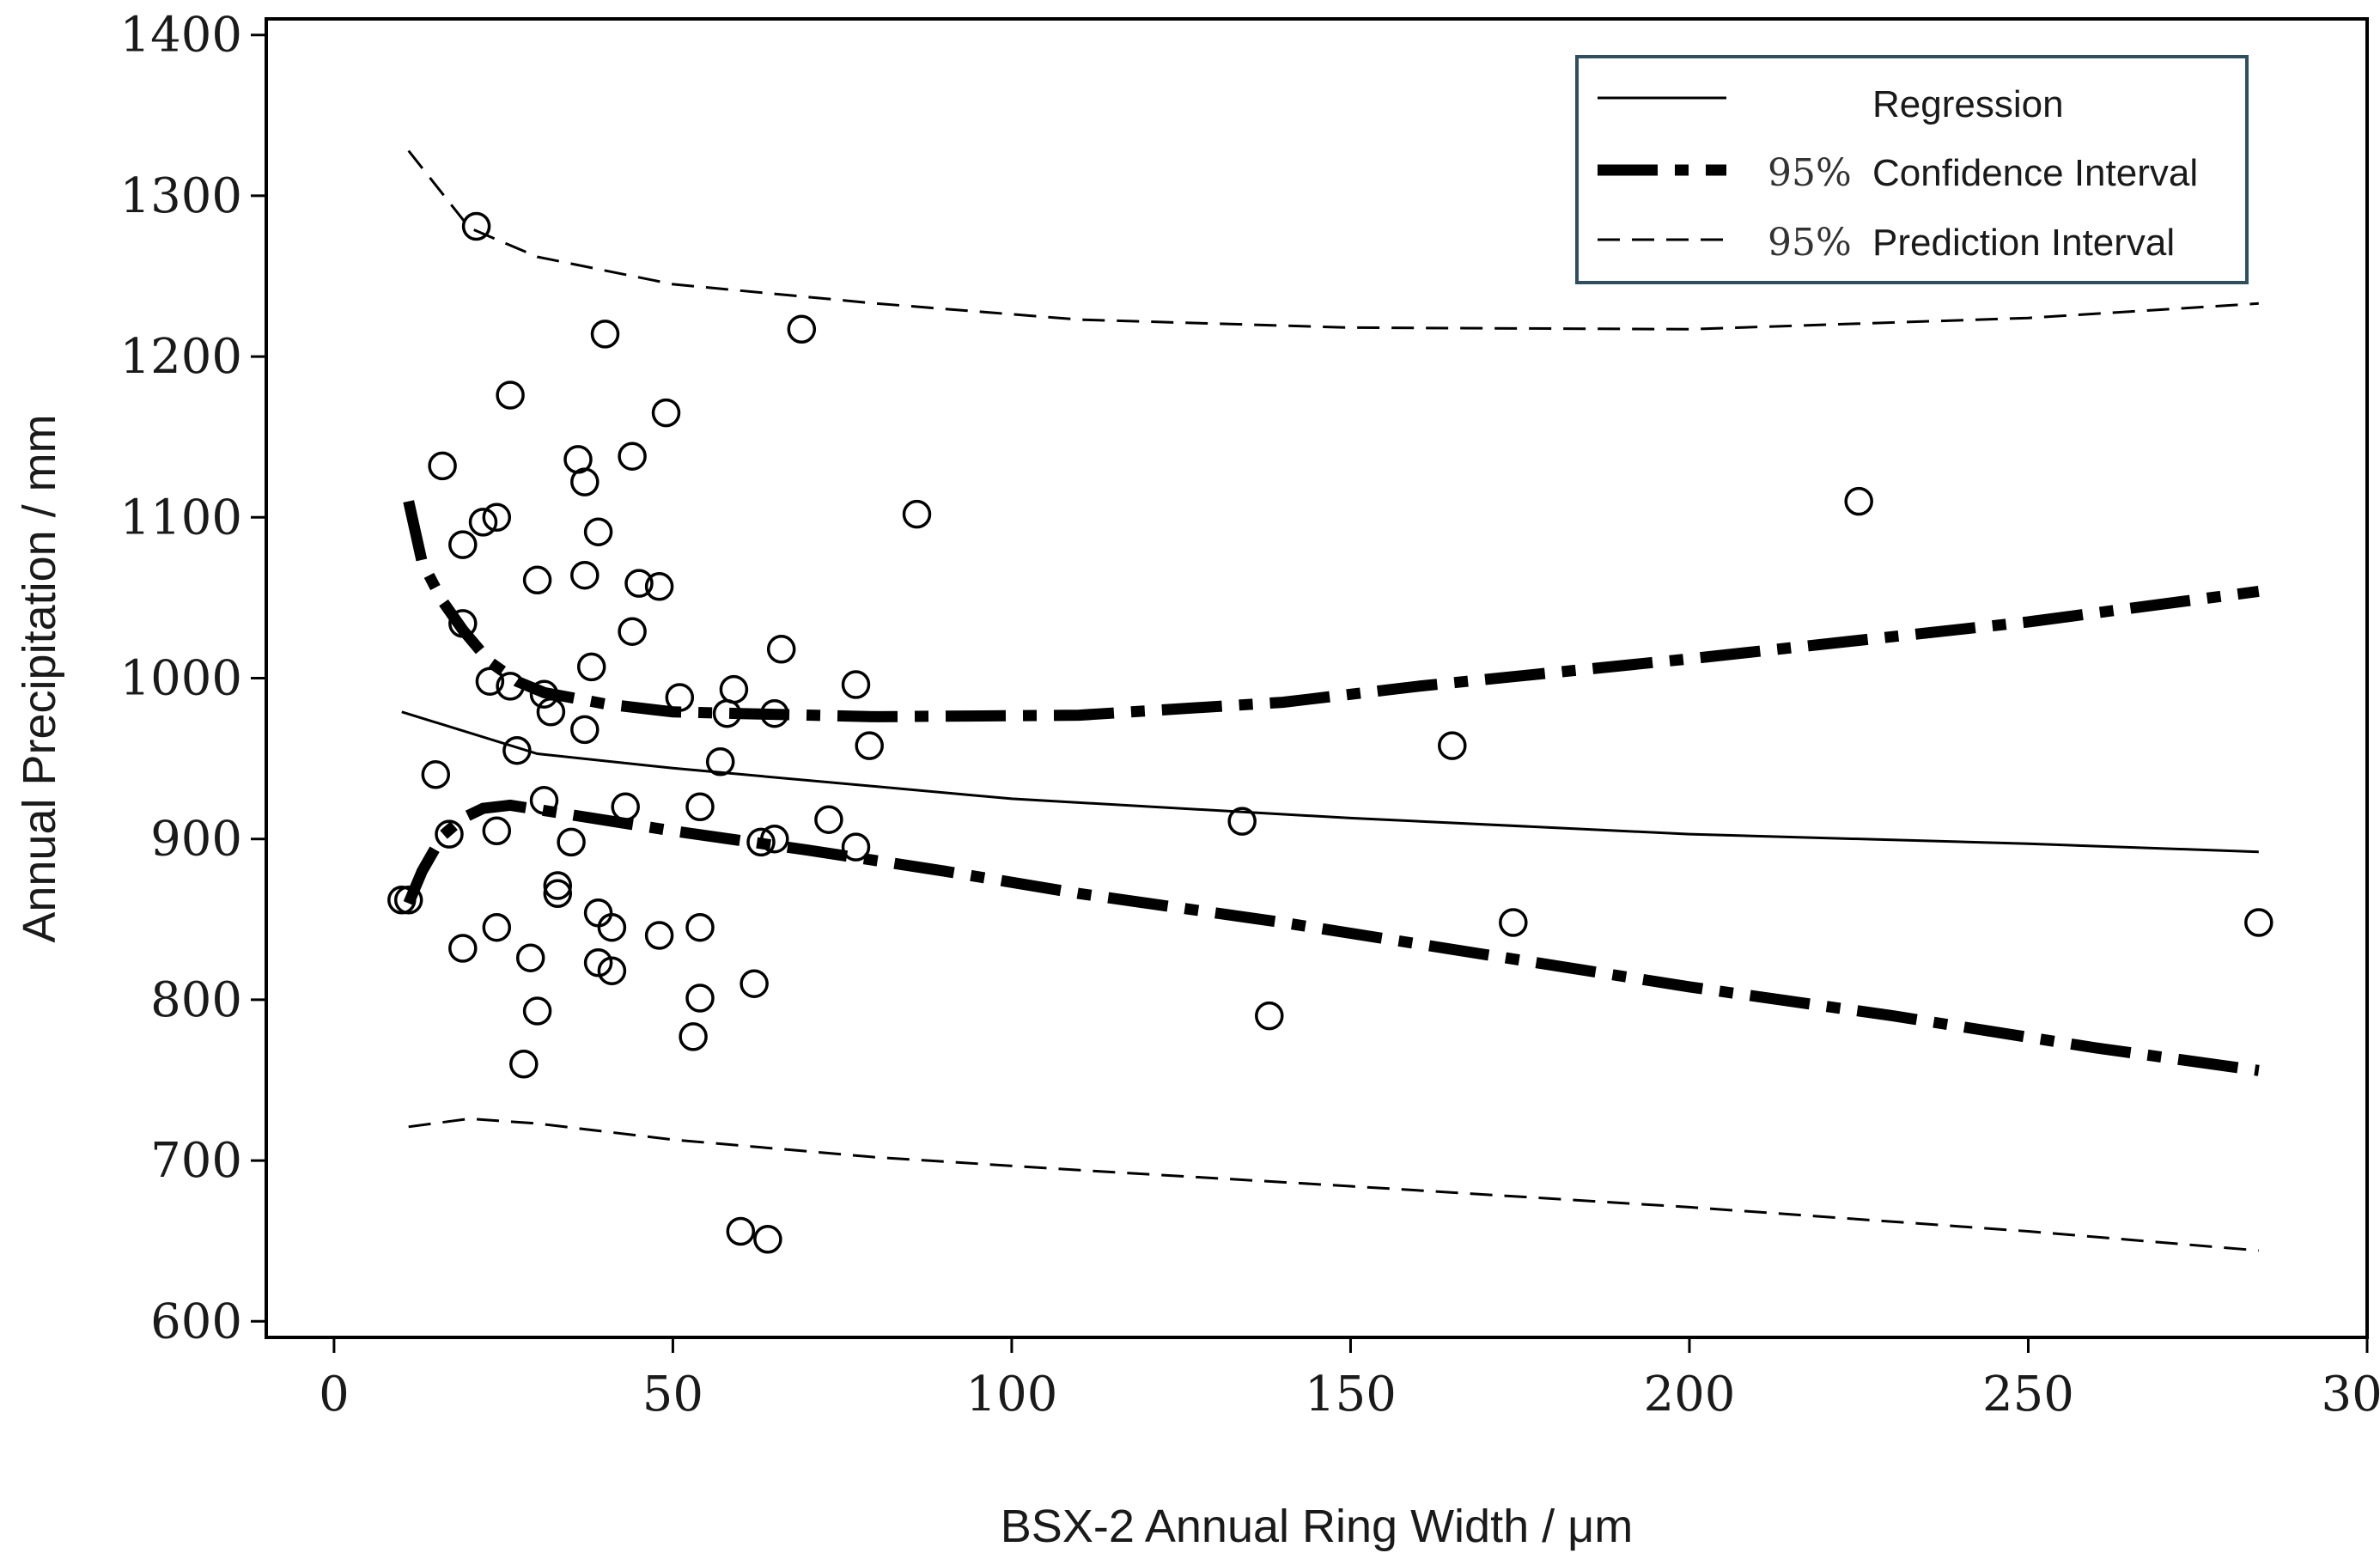 This screenshot has height=1553, width=2380. I want to click on y-tick-label: 1200, so click(181, 357).